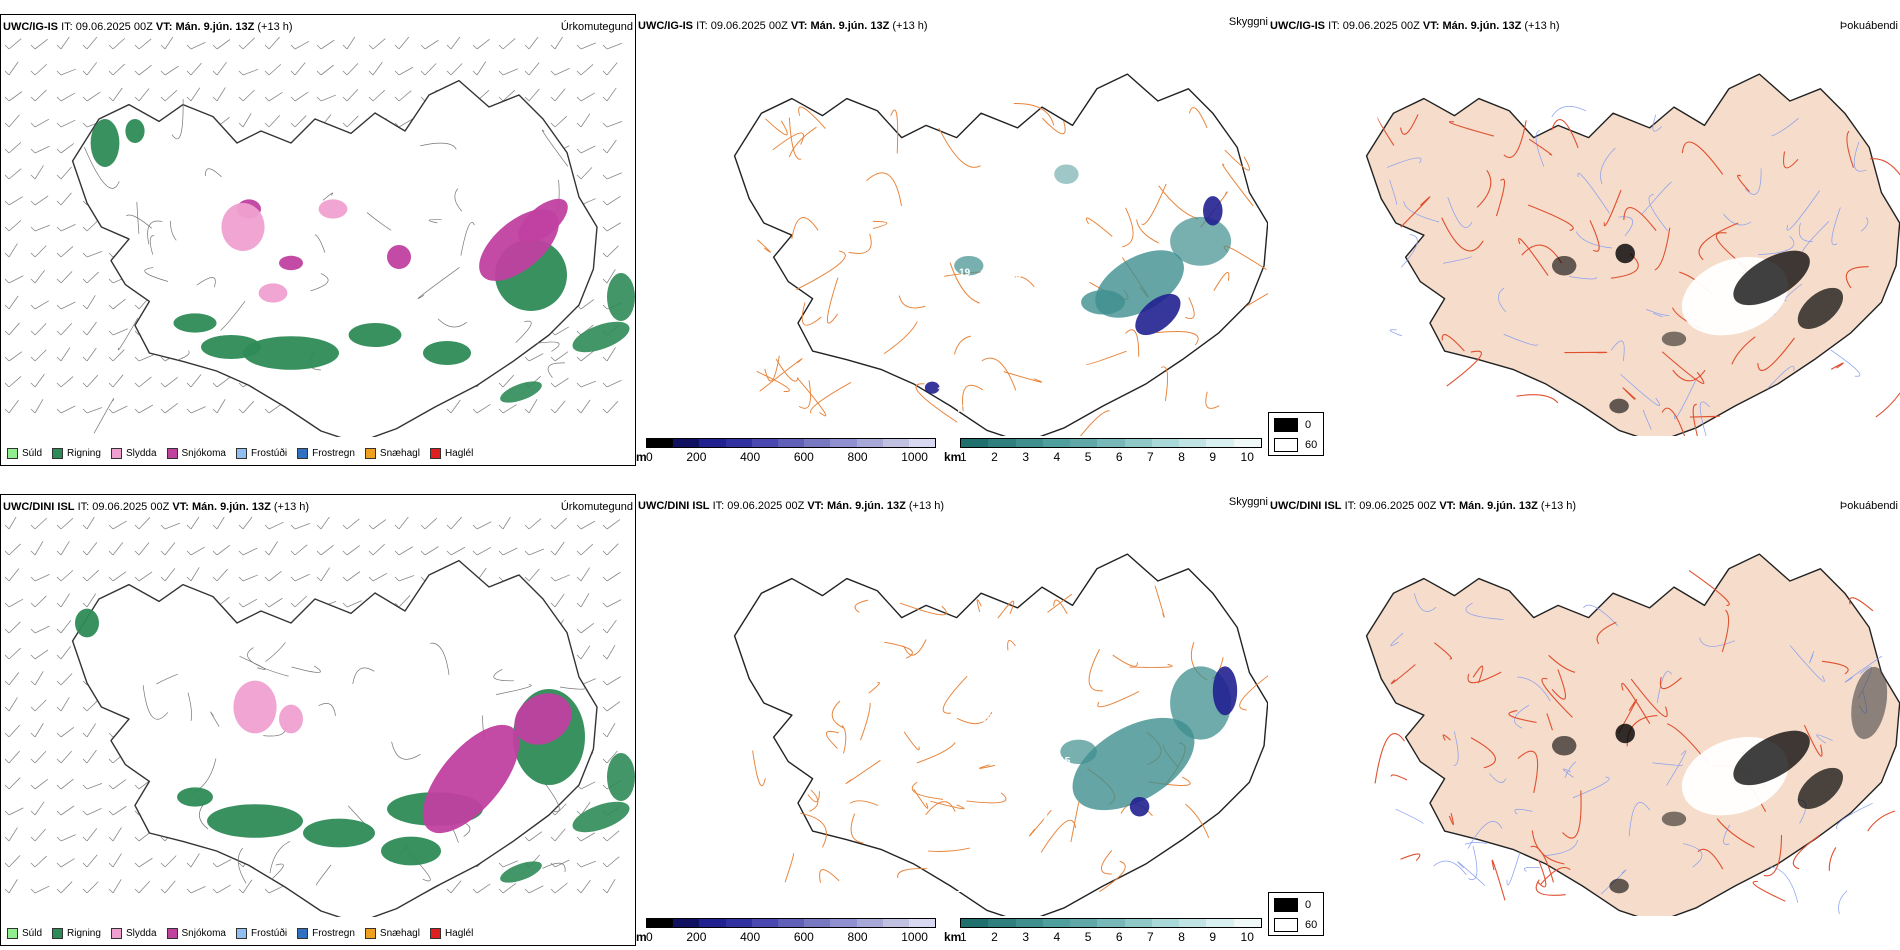 This screenshot has width=1900, height=950. What do you see at coordinates (451, 933) in the screenshot?
I see `legend-item: Haglél` at bounding box center [451, 933].